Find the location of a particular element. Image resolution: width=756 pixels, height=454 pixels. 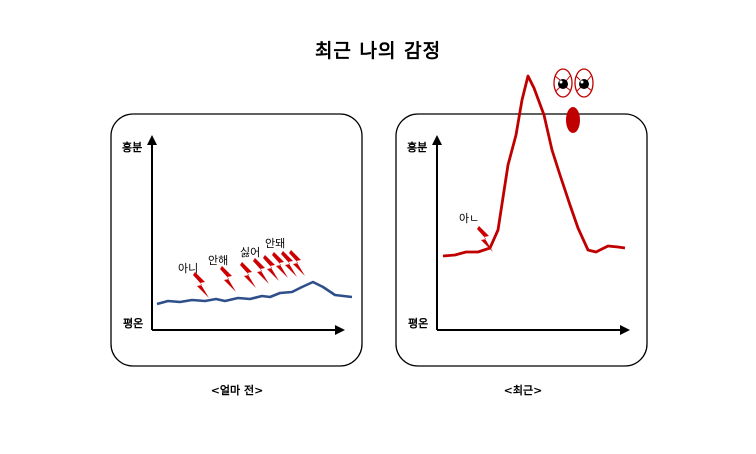

emotion-line-earlier is located at coordinates (254, 293).